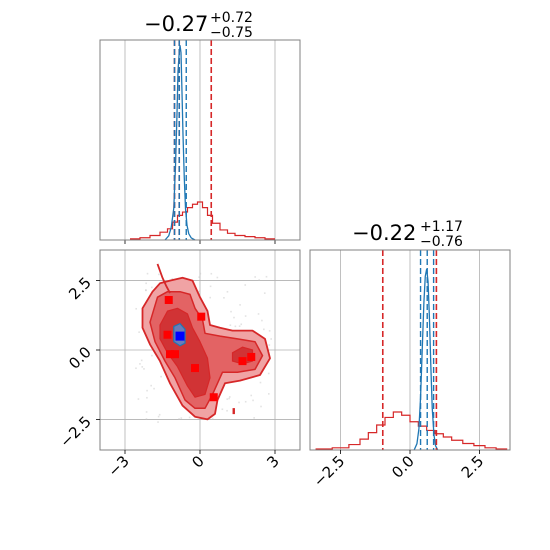 The image size is (550, 550). I want to click on marginal-y-tick-label: 0.0, so click(403, 467).